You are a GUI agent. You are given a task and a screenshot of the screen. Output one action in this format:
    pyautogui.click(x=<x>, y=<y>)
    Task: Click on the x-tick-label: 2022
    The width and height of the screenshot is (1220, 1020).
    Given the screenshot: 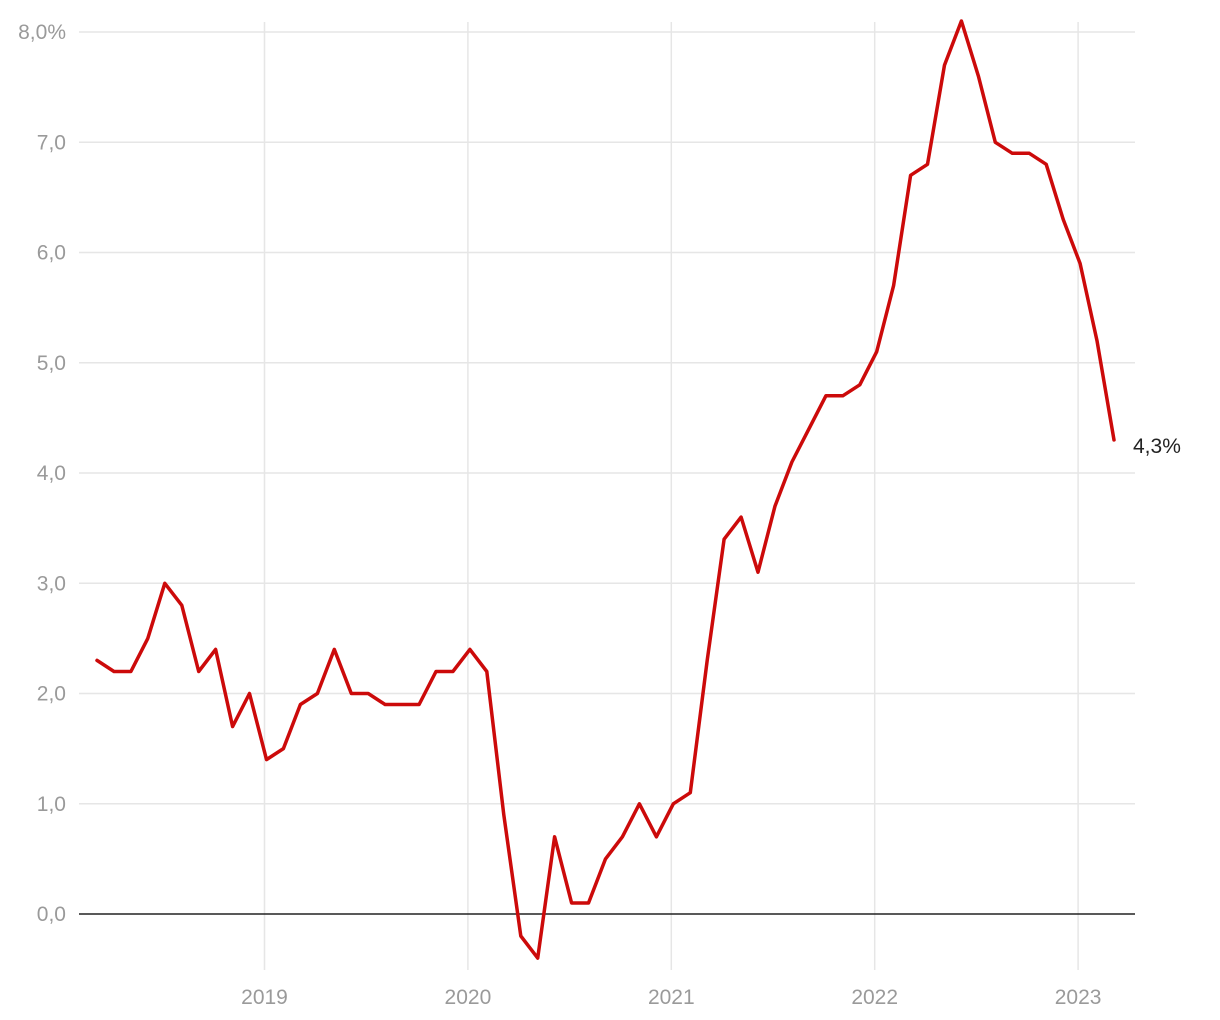 What is the action you would take?
    pyautogui.click(x=874, y=997)
    